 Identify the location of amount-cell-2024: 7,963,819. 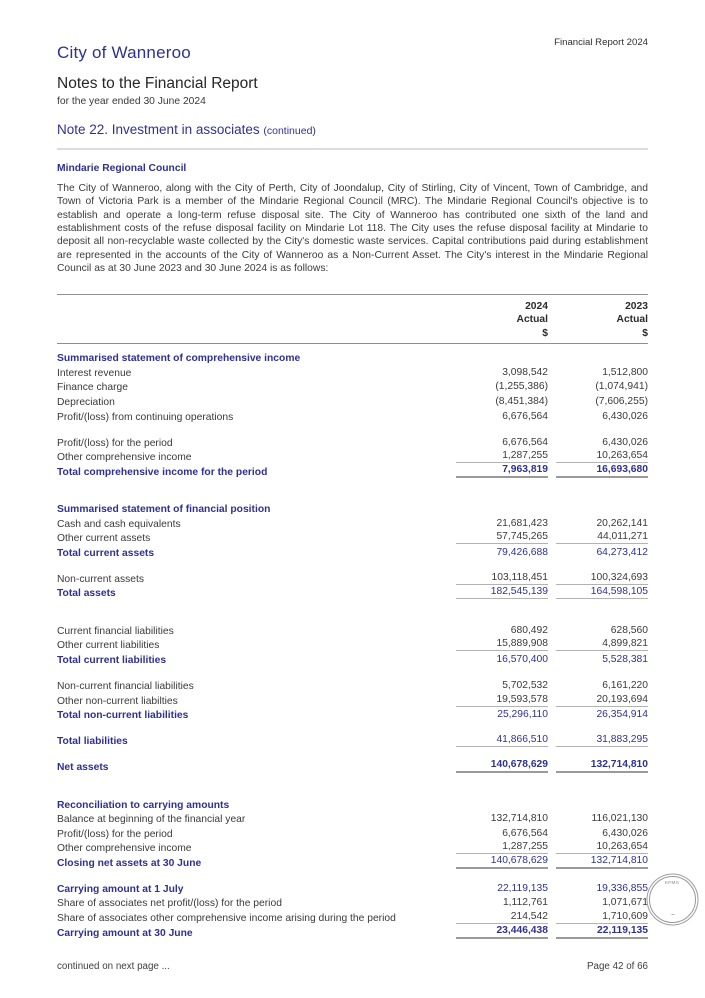
(502, 471).